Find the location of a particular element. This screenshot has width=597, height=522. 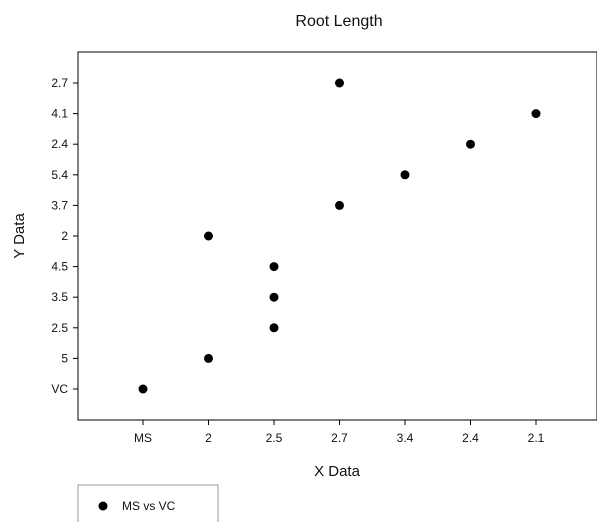

legend-box is located at coordinates (148, 503).